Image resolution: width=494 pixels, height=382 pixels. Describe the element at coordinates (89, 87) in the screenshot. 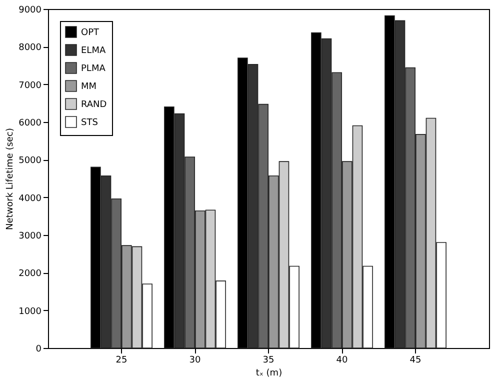

I see `legend-label: MM` at that location.